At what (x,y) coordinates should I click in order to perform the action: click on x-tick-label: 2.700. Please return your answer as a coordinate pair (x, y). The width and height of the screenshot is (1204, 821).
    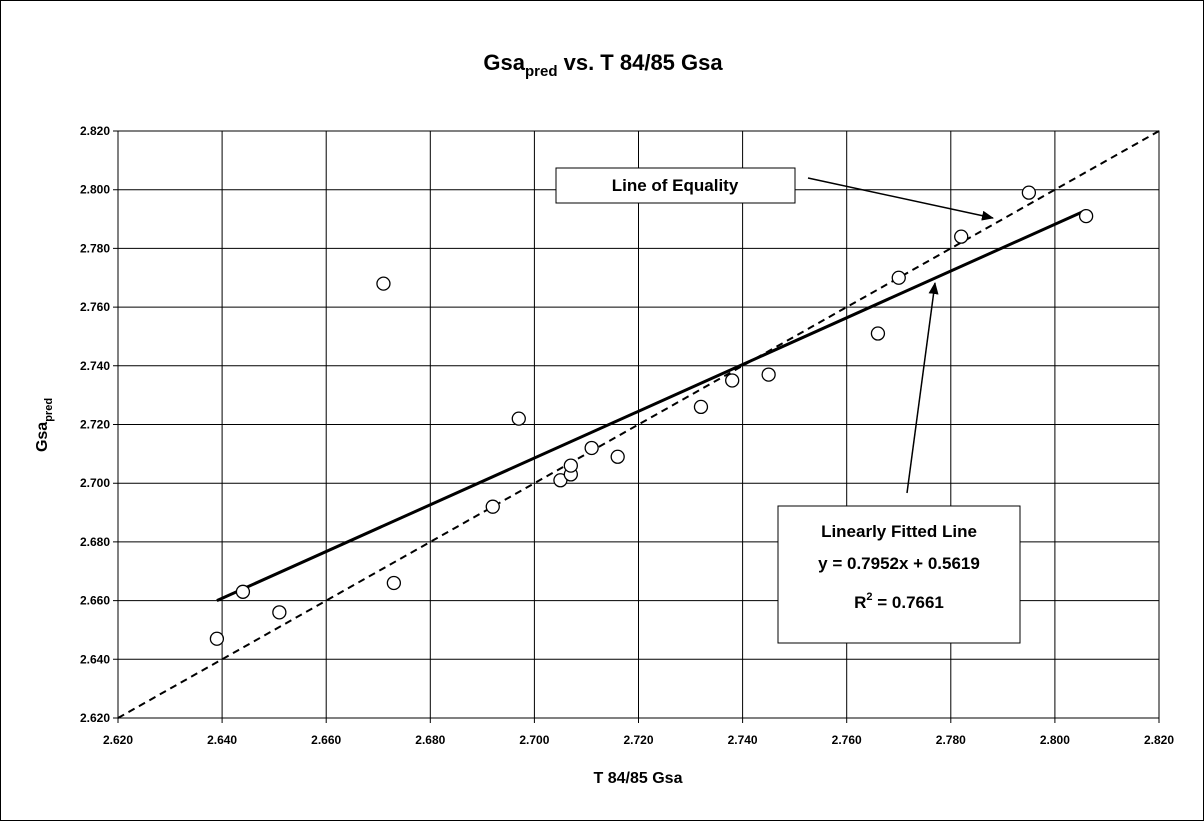
    Looking at the image, I should click on (534, 740).